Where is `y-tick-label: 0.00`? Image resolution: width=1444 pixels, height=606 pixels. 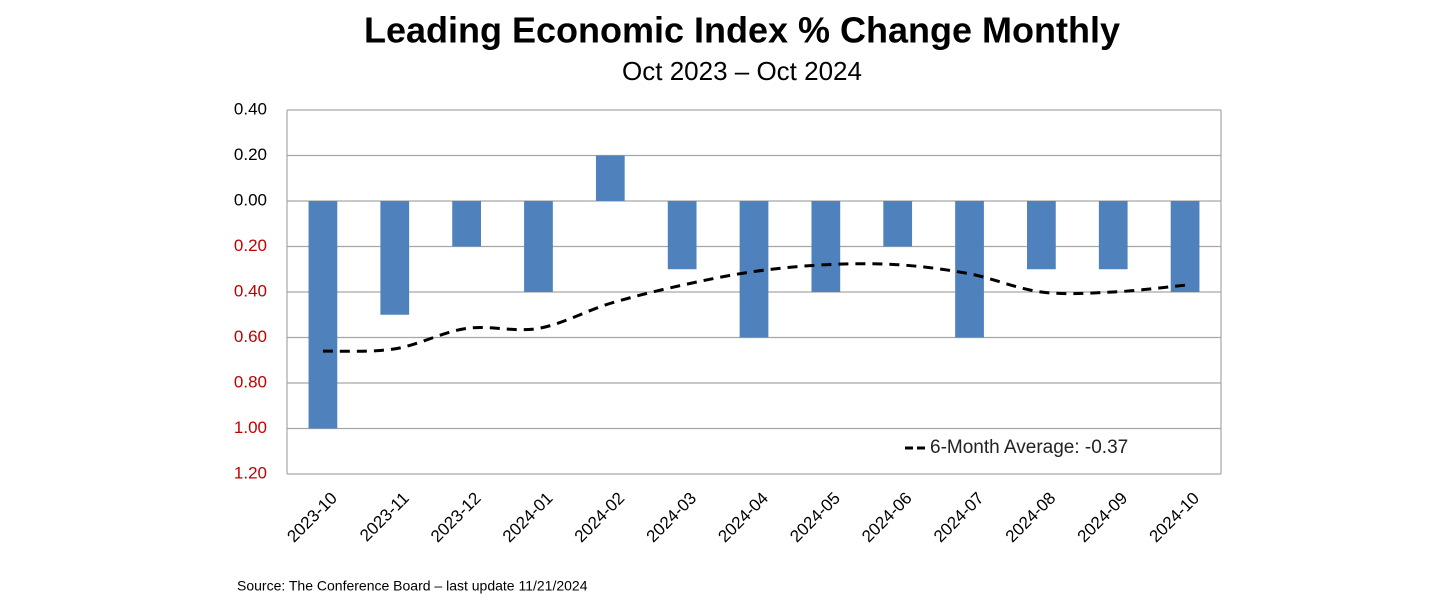
y-tick-label: 0.00 is located at coordinates (250, 199).